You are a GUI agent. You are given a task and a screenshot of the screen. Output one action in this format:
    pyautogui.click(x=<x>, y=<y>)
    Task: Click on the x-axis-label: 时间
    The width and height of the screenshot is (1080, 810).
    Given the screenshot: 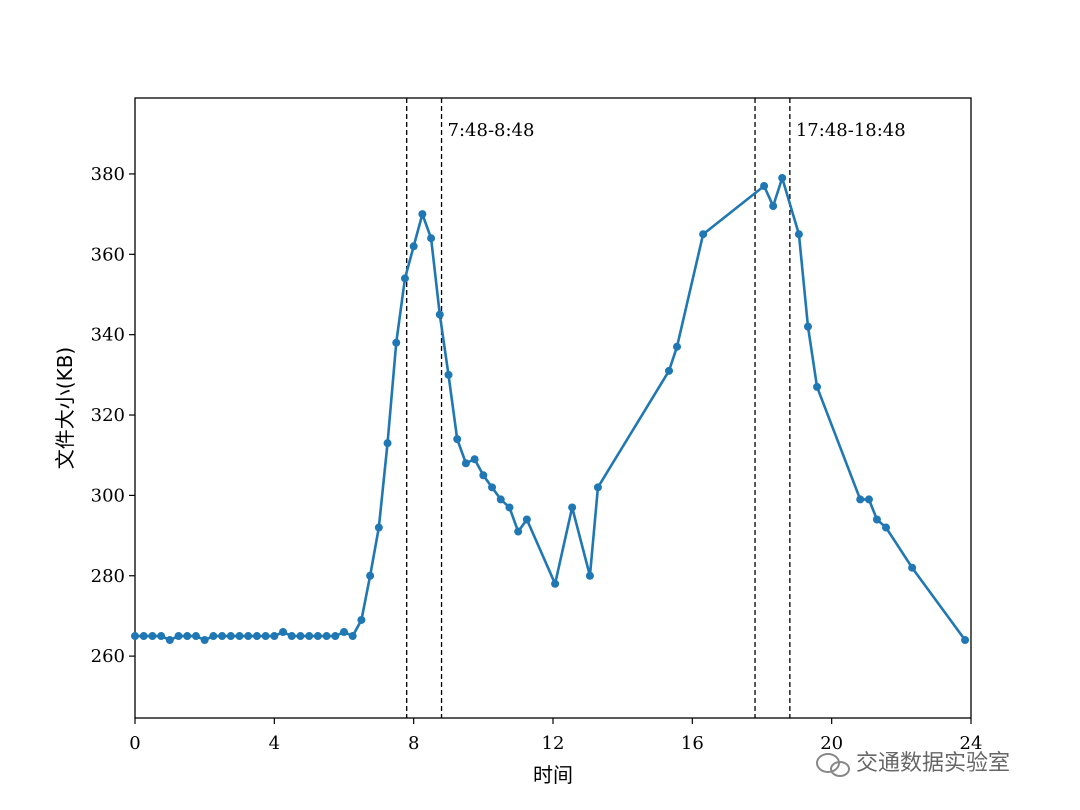 What is the action you would take?
    pyautogui.click(x=553, y=775)
    